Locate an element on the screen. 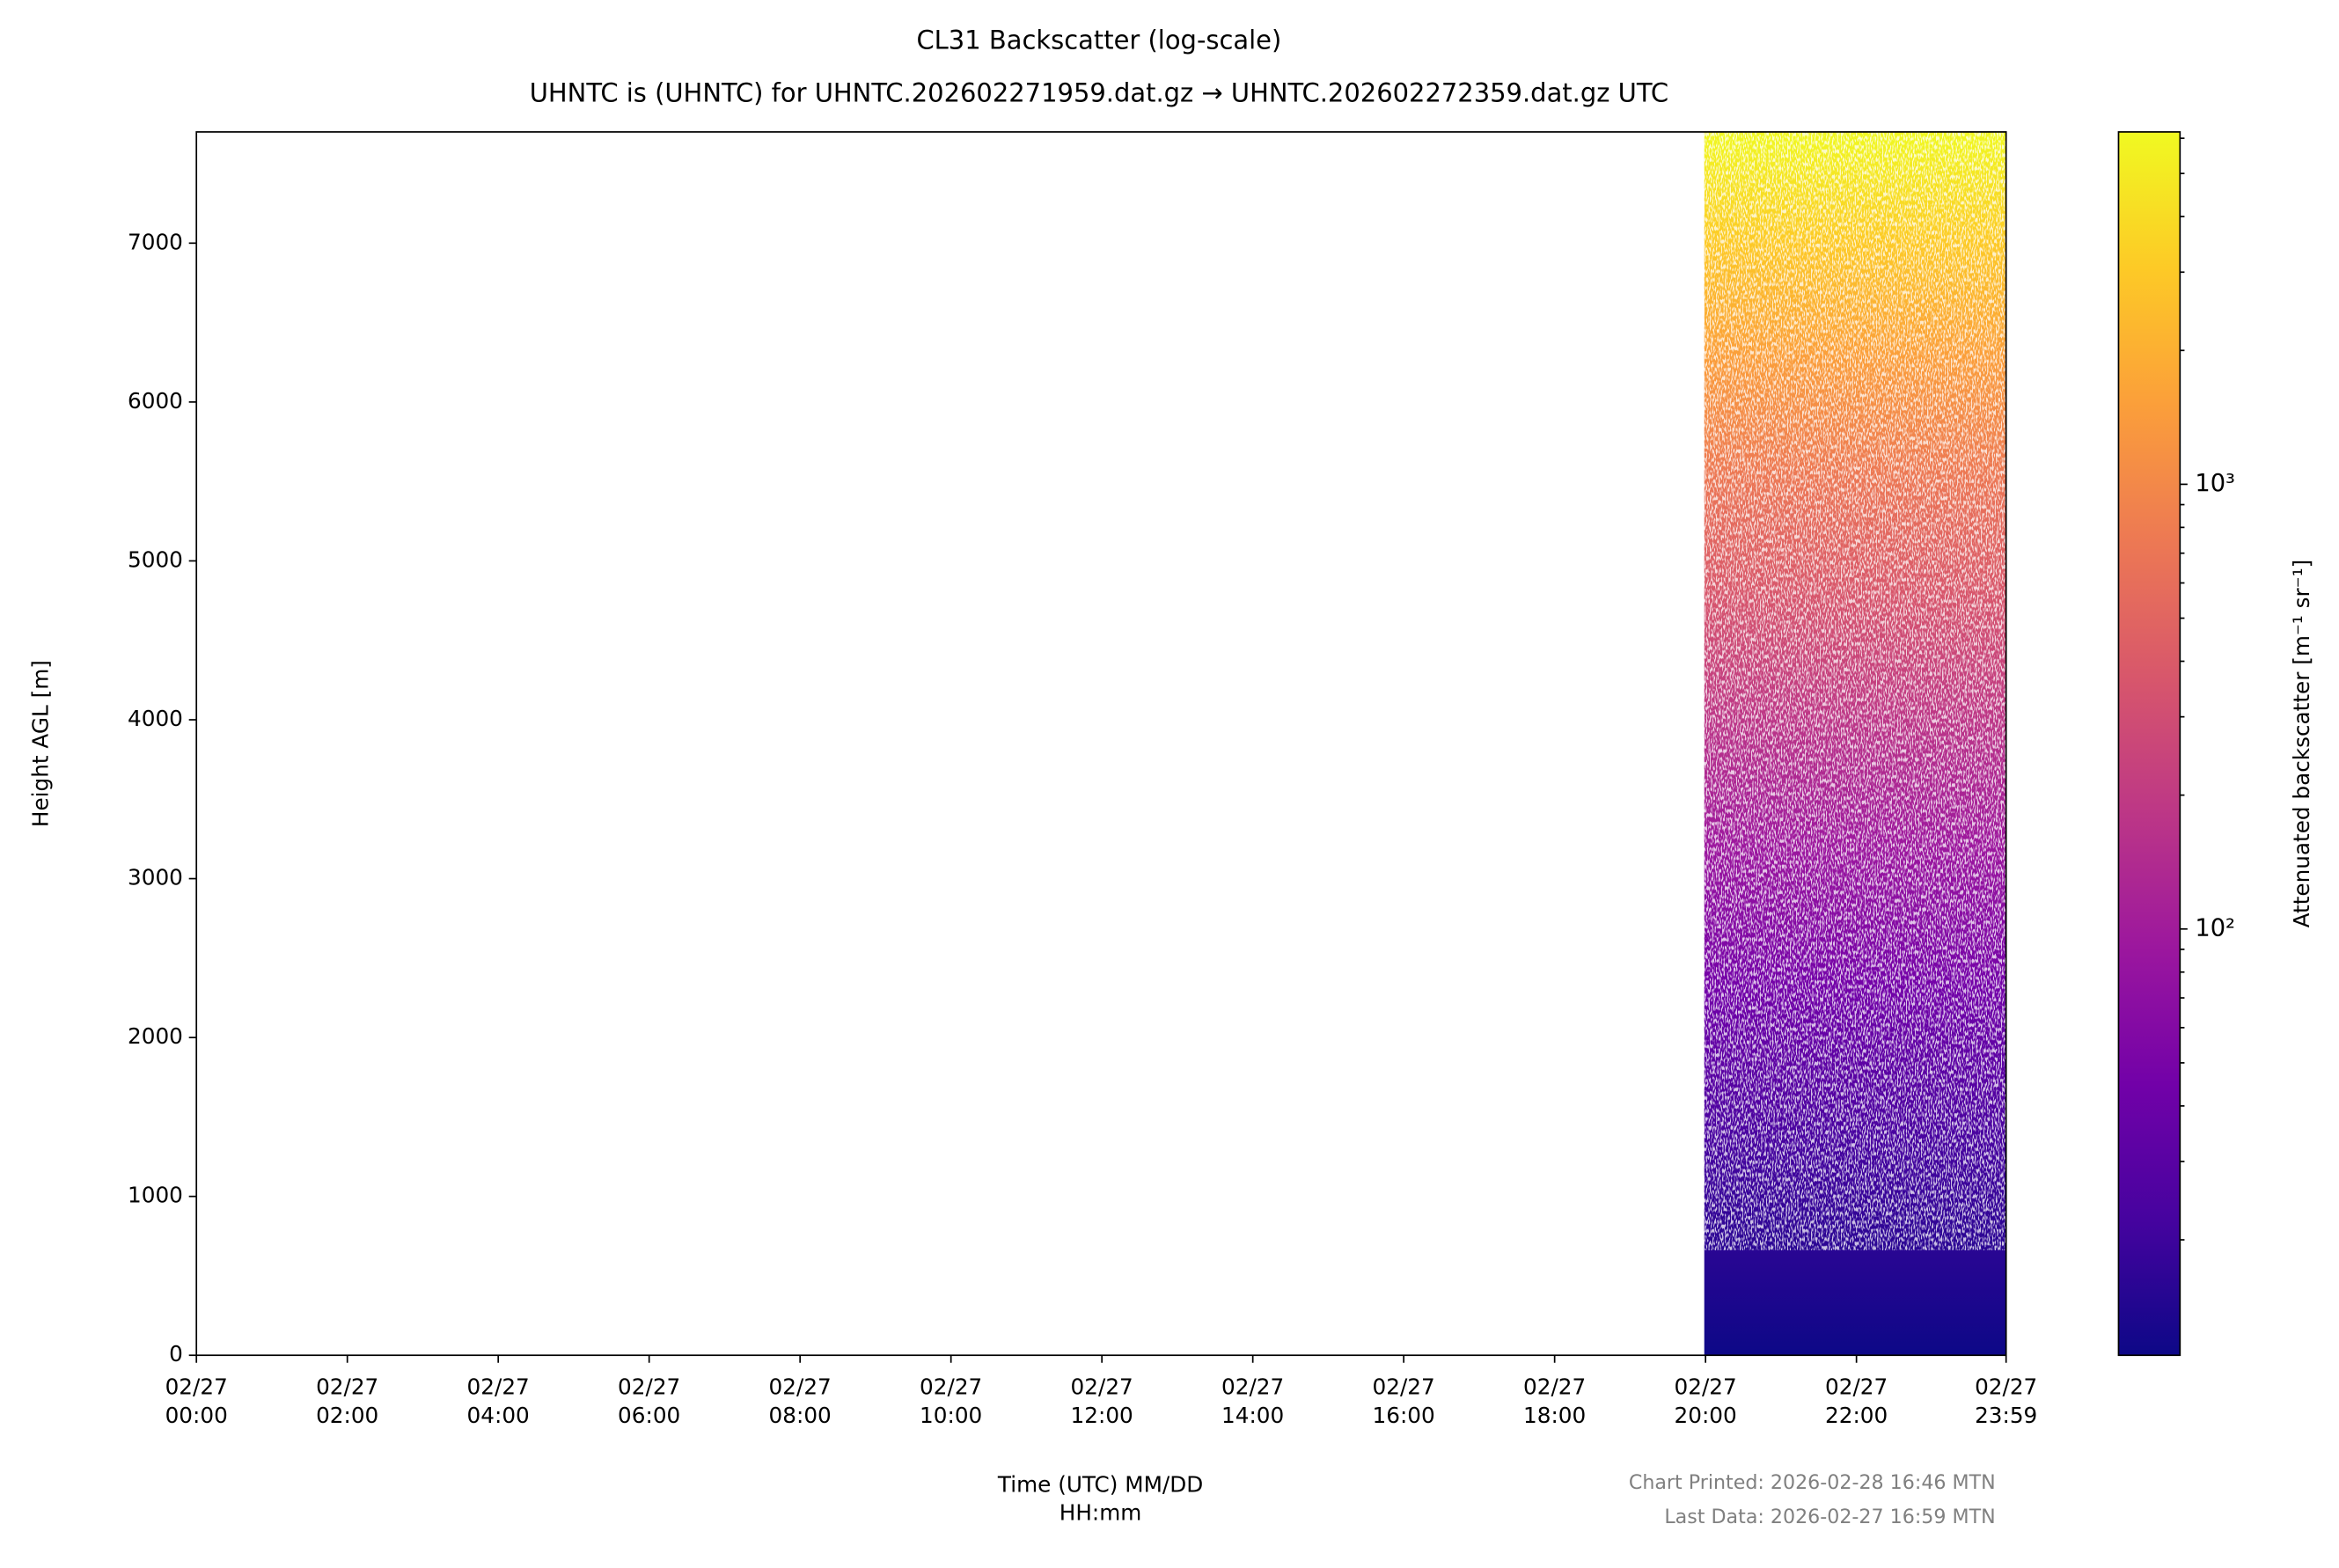 Image resolution: width=2339 pixels, height=1568 pixels. y-tick-label: 0 is located at coordinates (176, 1354).